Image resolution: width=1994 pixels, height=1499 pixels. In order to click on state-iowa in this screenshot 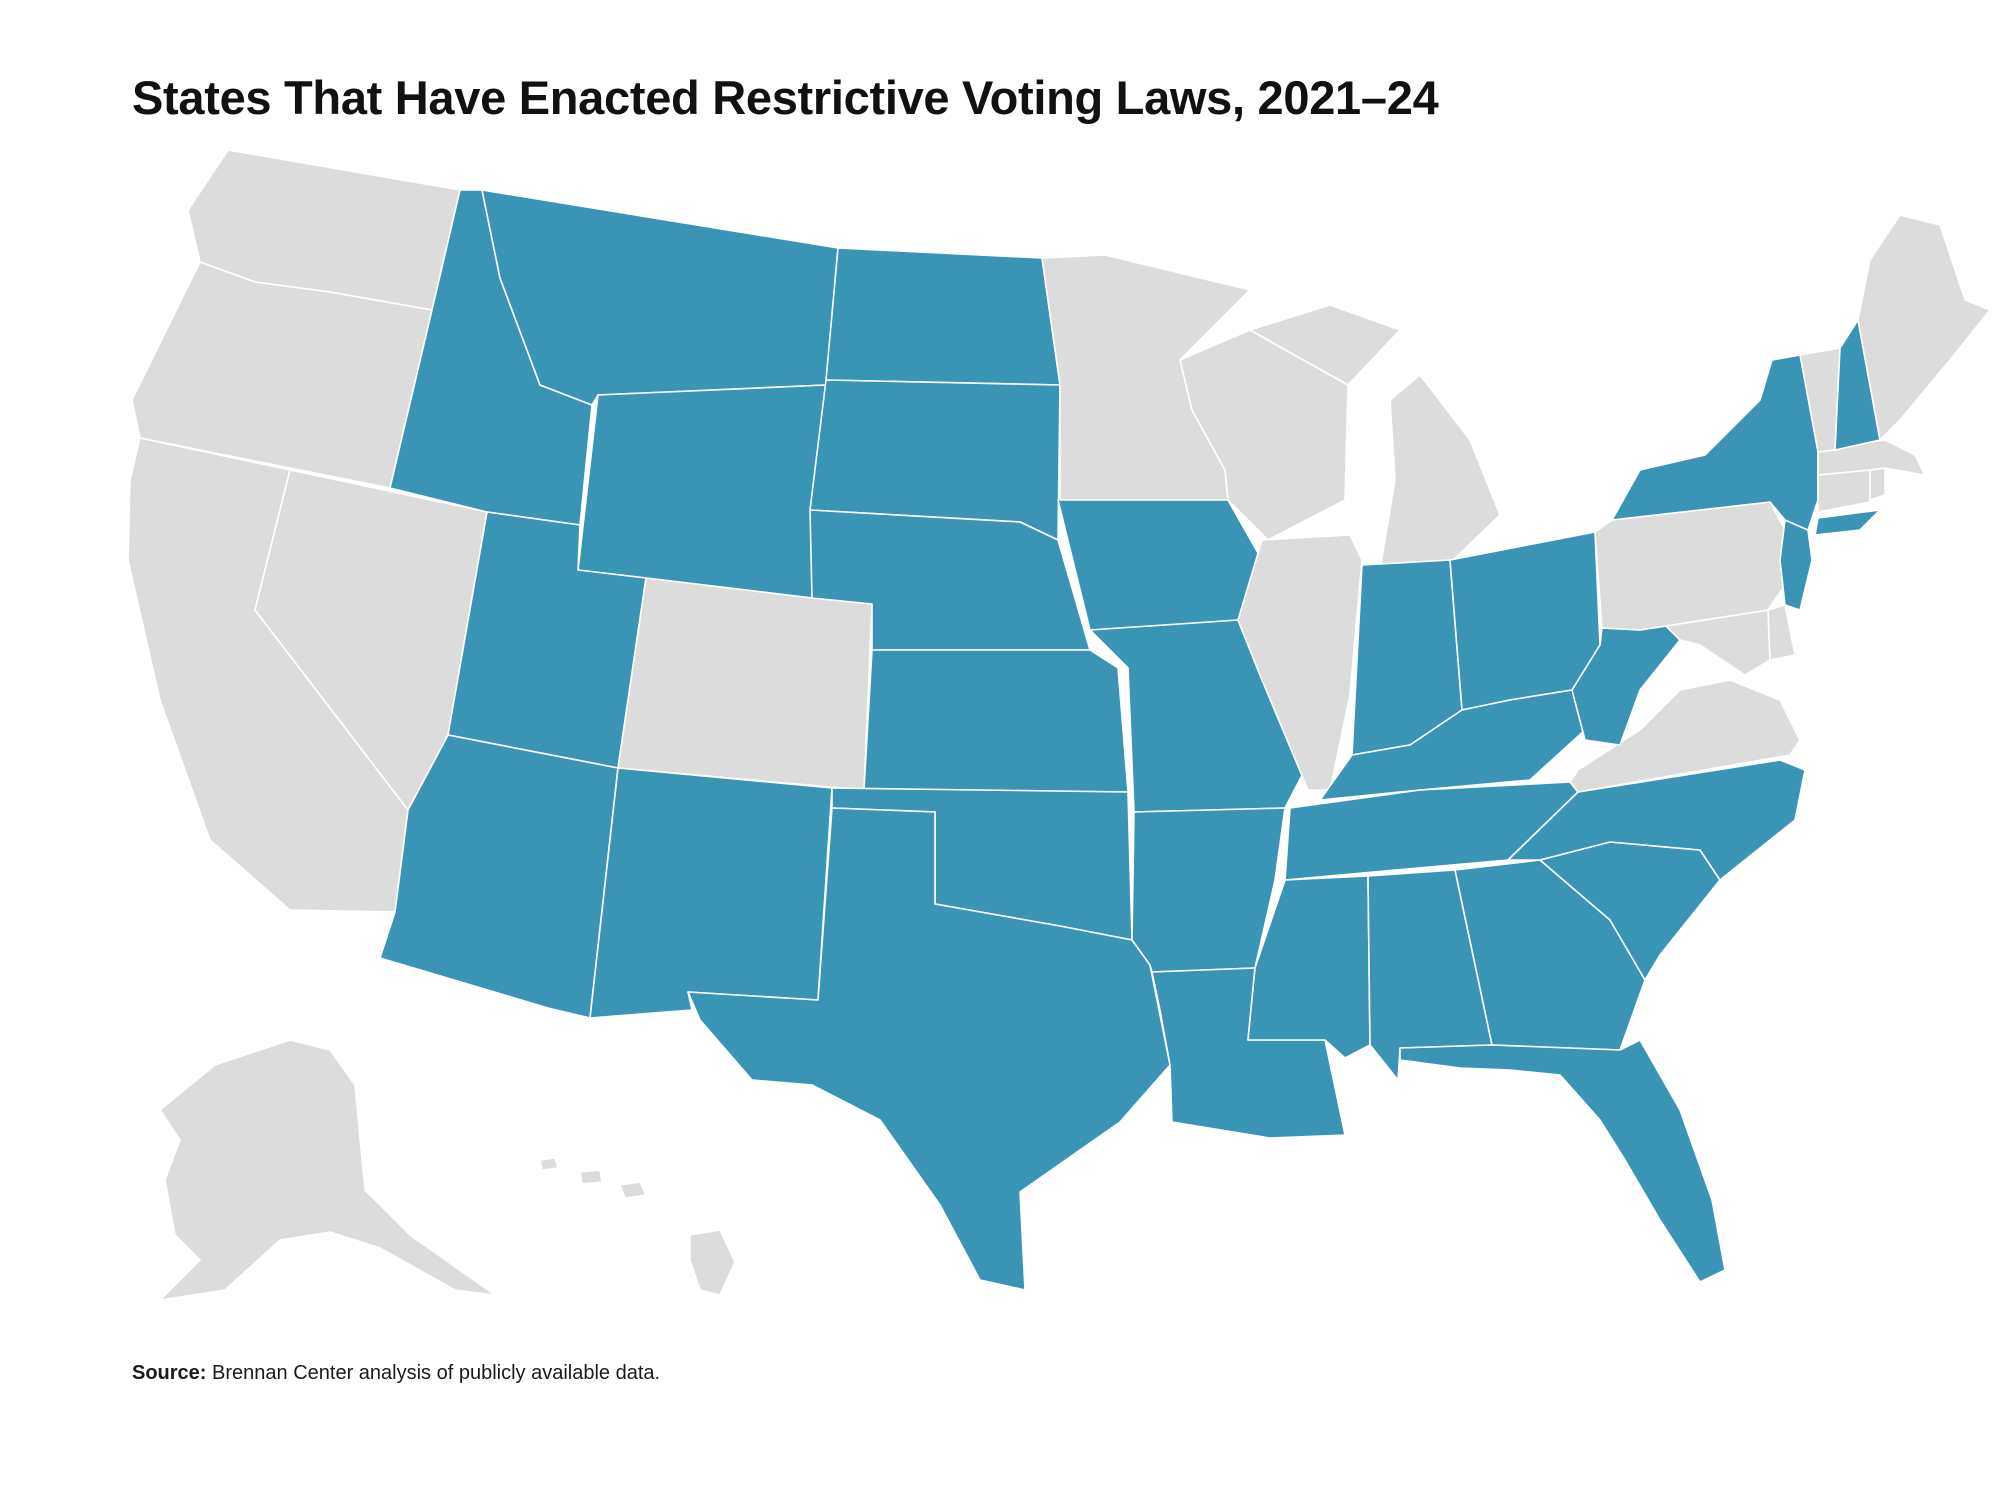, I will do `click(1160, 565)`.